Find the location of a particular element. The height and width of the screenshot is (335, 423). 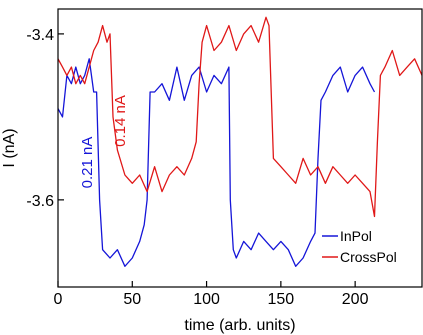

y-tick-label: -3.6 is located at coordinates (40, 201).